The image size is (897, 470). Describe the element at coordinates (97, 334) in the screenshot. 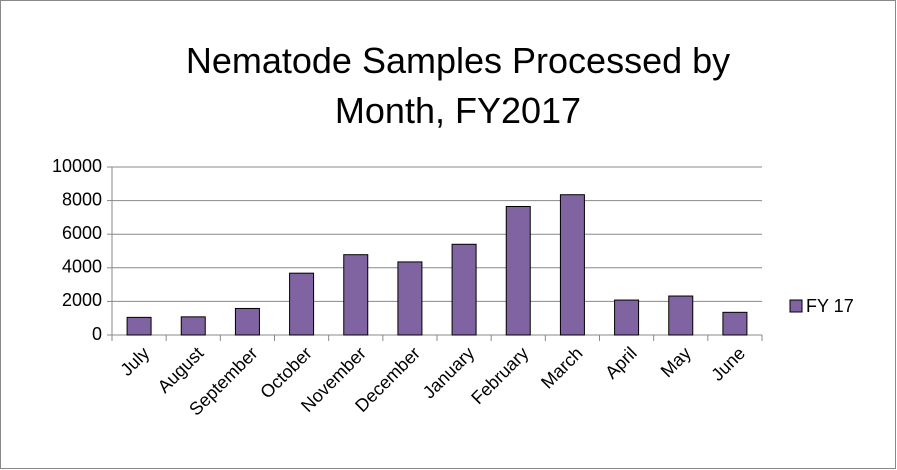

I see `y-tick-label: 0` at that location.